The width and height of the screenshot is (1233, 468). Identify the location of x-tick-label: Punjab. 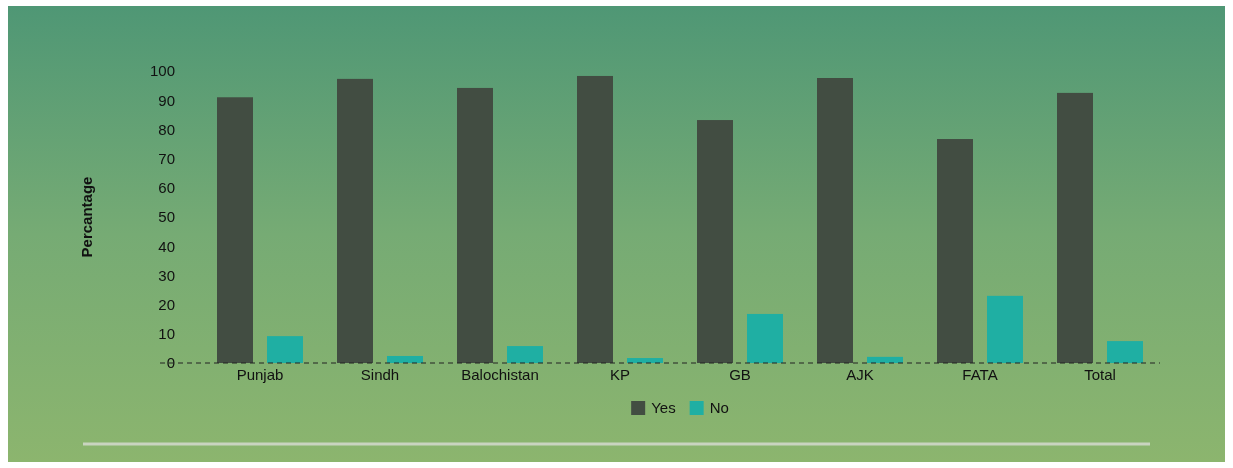
(260, 374).